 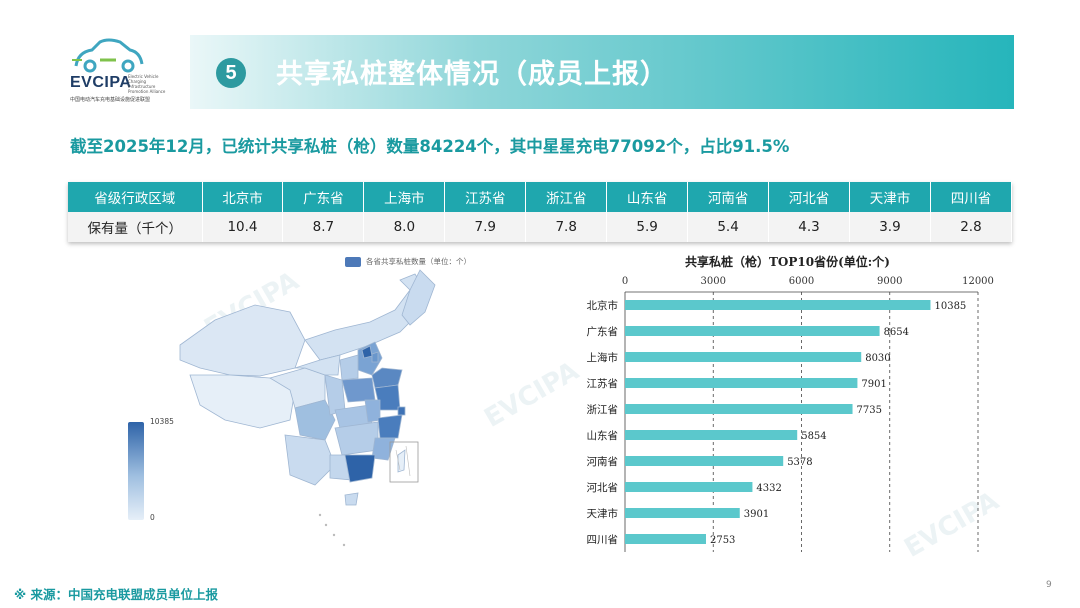 I want to click on category-label: 浙江省, so click(x=603, y=409).